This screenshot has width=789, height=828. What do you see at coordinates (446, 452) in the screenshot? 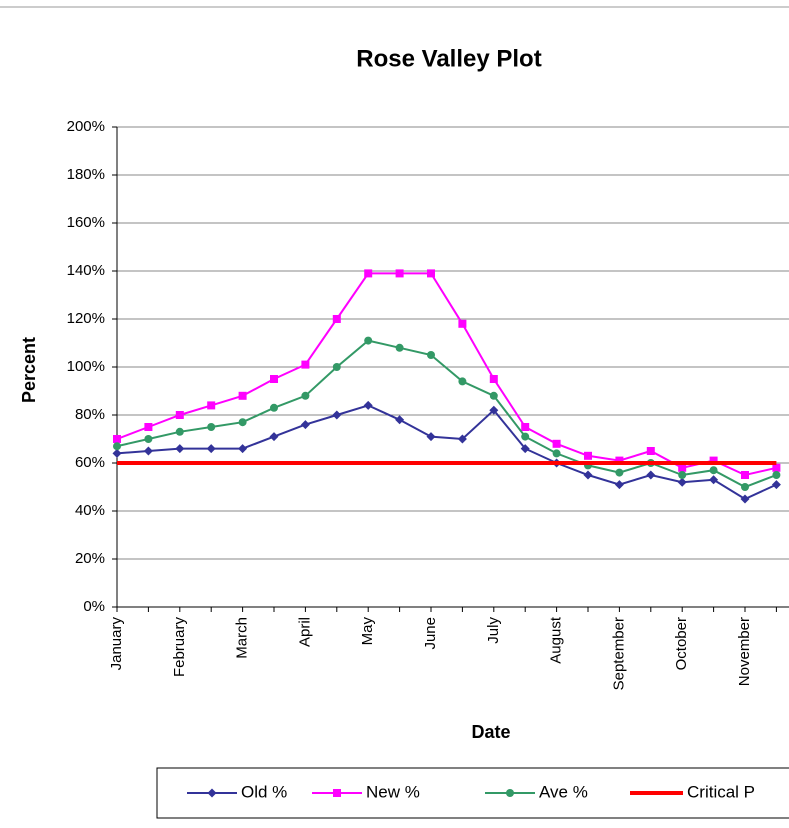
I see `series-line` at bounding box center [446, 452].